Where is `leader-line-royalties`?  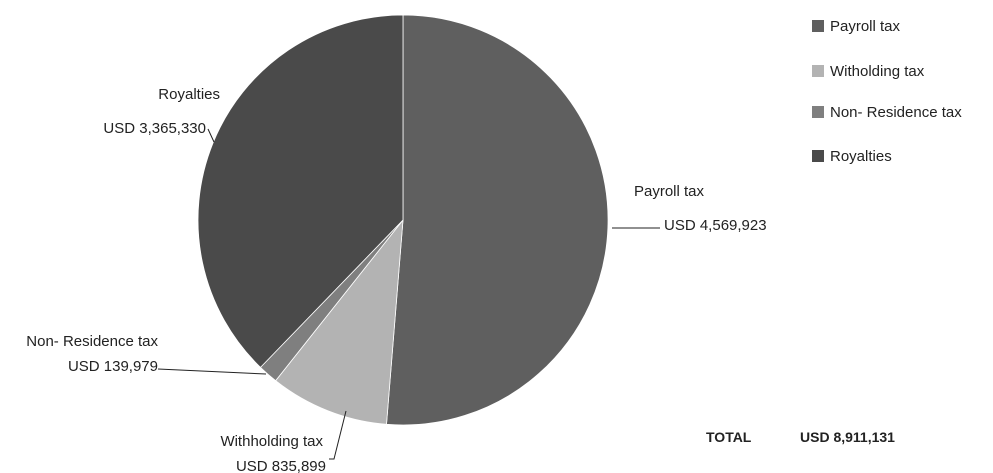 leader-line-royalties is located at coordinates (211, 135).